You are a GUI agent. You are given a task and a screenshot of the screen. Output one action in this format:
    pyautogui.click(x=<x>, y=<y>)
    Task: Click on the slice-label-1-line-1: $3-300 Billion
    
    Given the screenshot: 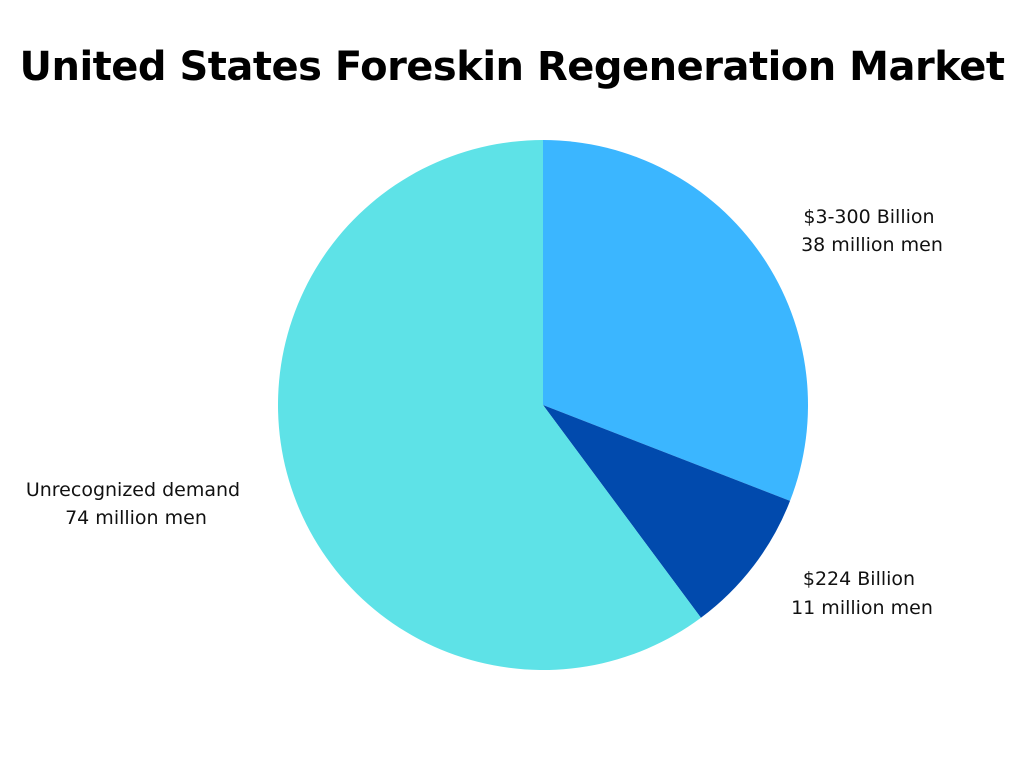 What is the action you would take?
    pyautogui.click(x=868, y=217)
    